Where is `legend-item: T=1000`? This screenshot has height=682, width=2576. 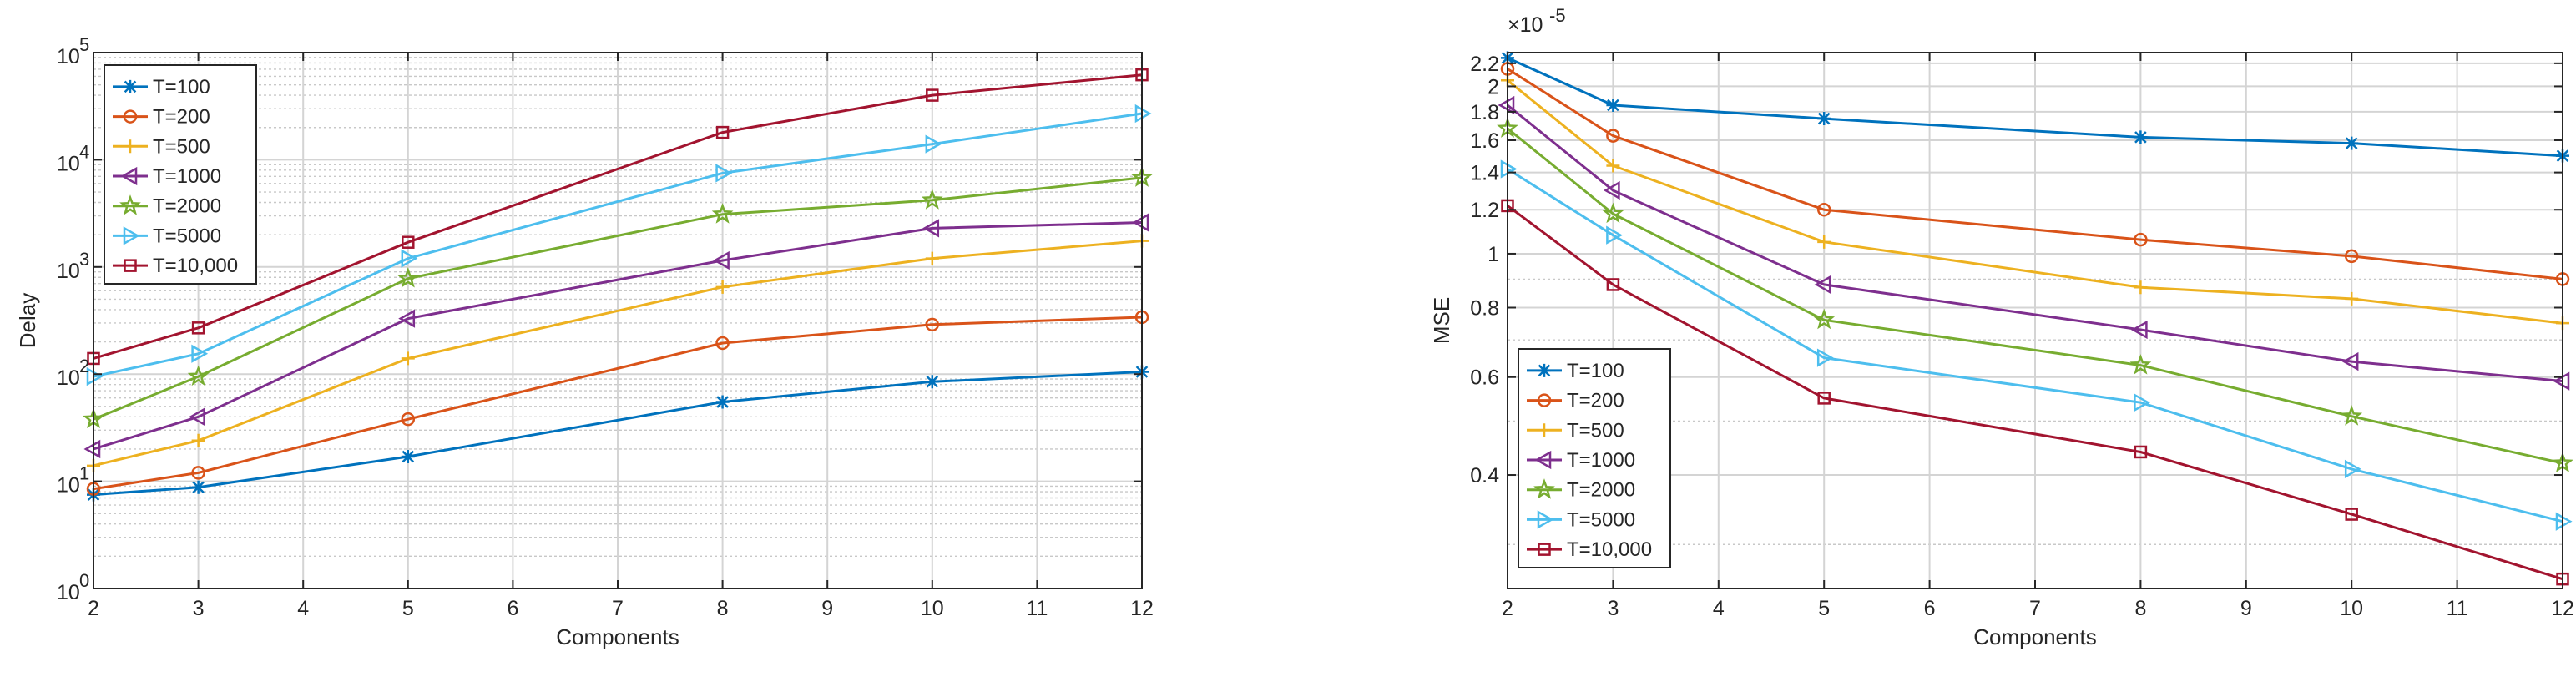
legend-item: T=1000 is located at coordinates (167, 176).